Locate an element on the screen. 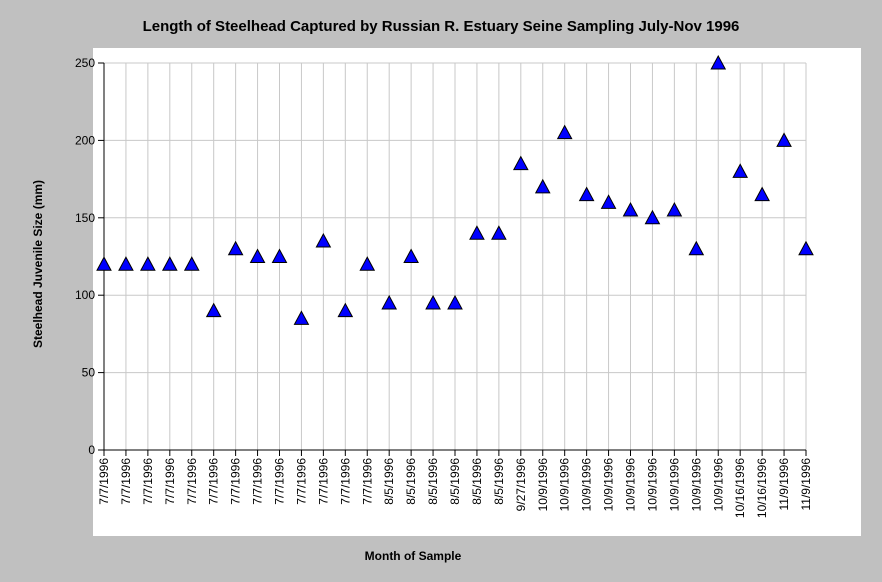  y-tick-label: 250 is located at coordinates (85, 63).